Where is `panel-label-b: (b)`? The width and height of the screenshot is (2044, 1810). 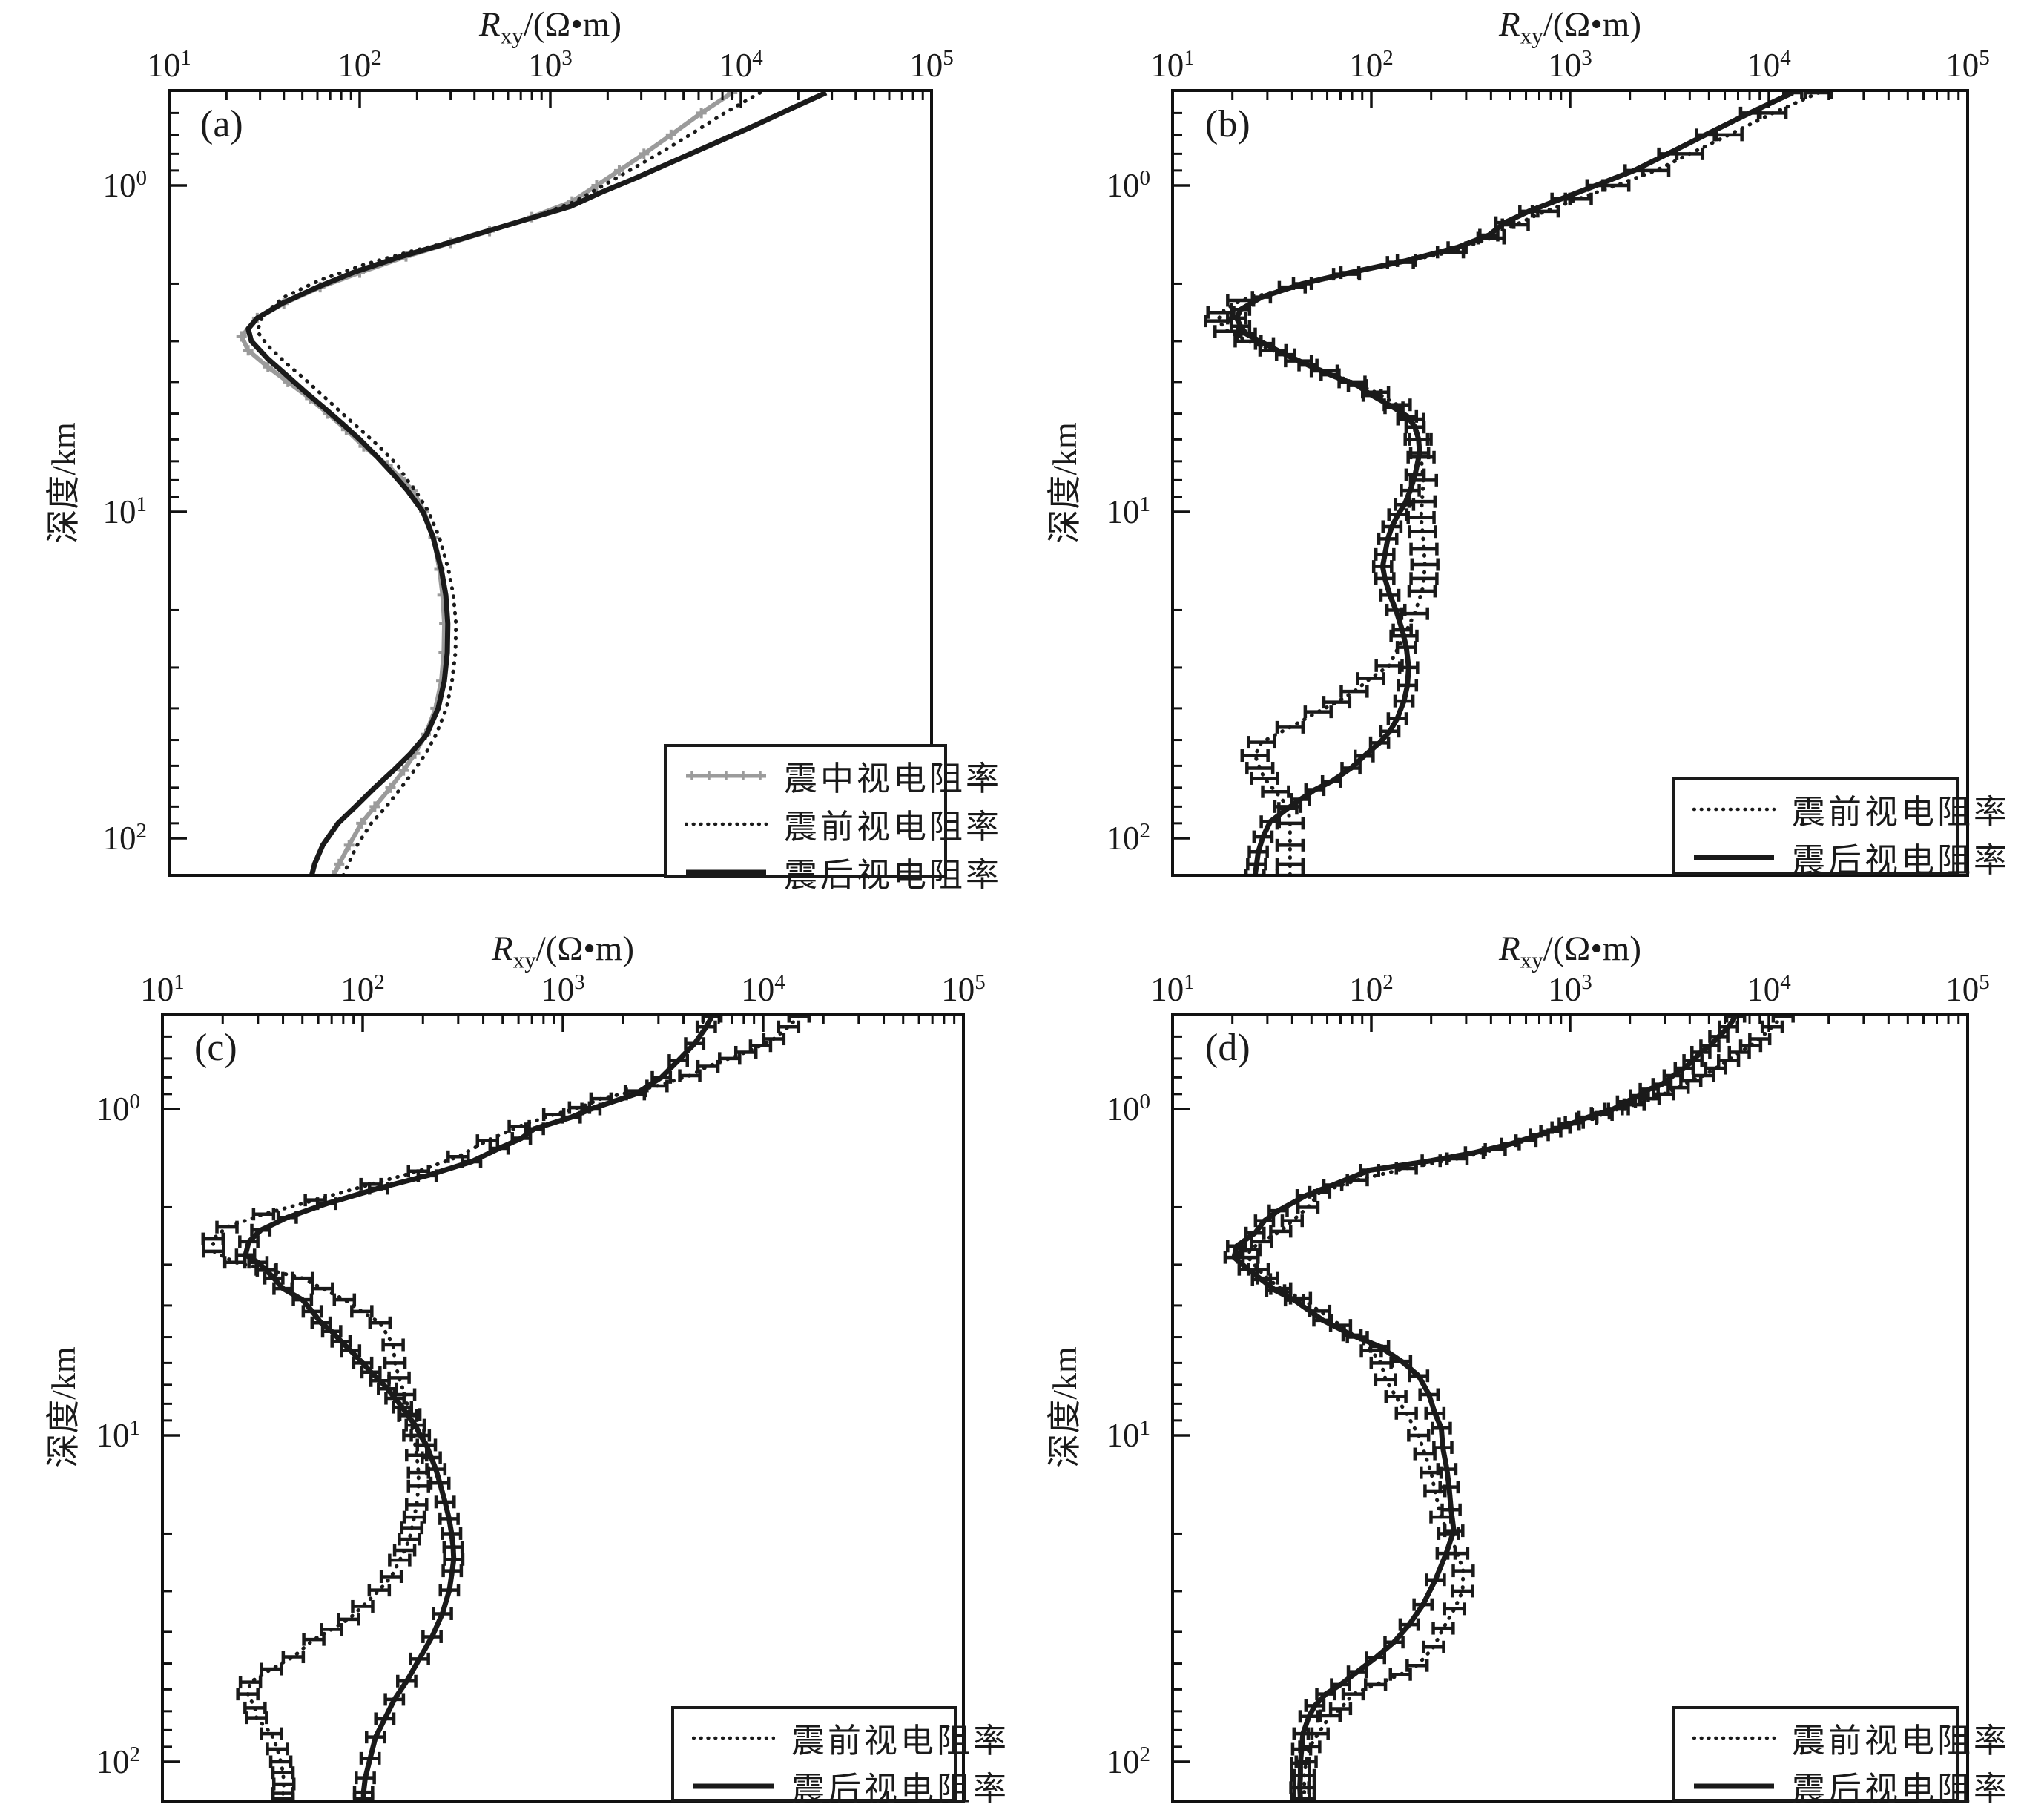 panel-label-b: (b) is located at coordinates (1228, 124).